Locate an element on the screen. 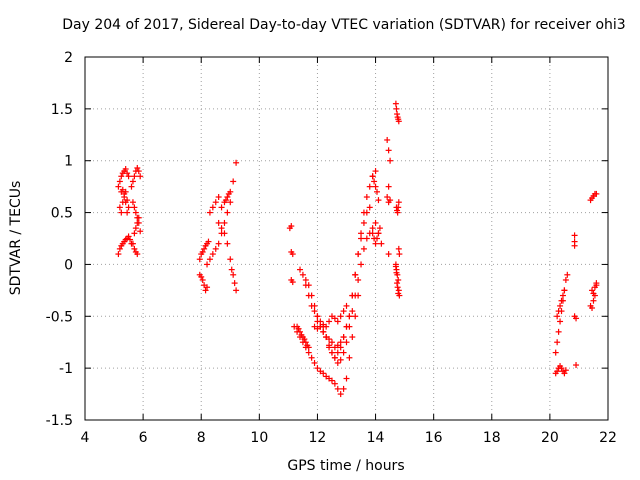 This screenshot has width=640, height=480. x-tick-label: 22 is located at coordinates (608, 438).